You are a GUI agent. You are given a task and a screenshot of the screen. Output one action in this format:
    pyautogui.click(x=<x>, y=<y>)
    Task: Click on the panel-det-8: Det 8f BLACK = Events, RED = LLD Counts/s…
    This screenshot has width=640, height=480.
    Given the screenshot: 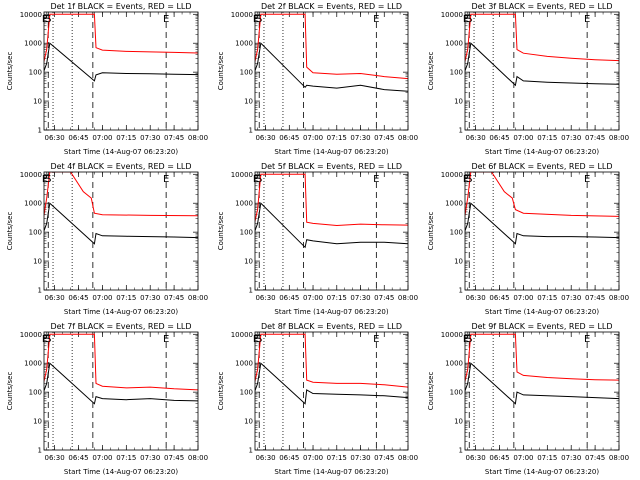 What is the action you would take?
    pyautogui.click(x=317, y=399)
    